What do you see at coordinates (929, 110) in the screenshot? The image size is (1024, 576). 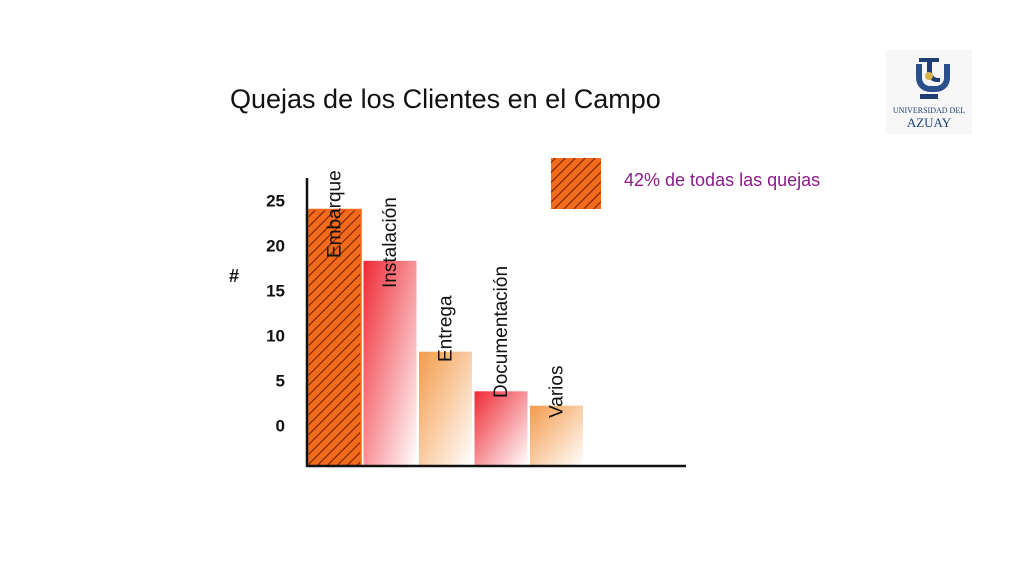 I see `logo-text-line1: UNIVERSIDAD DEL` at bounding box center [929, 110].